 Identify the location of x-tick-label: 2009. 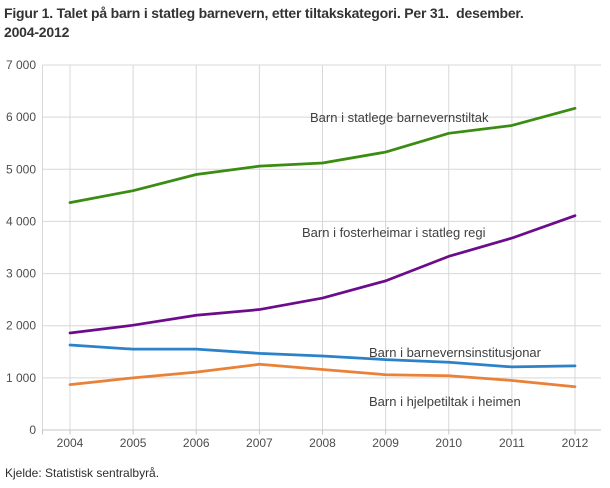
(385, 443).